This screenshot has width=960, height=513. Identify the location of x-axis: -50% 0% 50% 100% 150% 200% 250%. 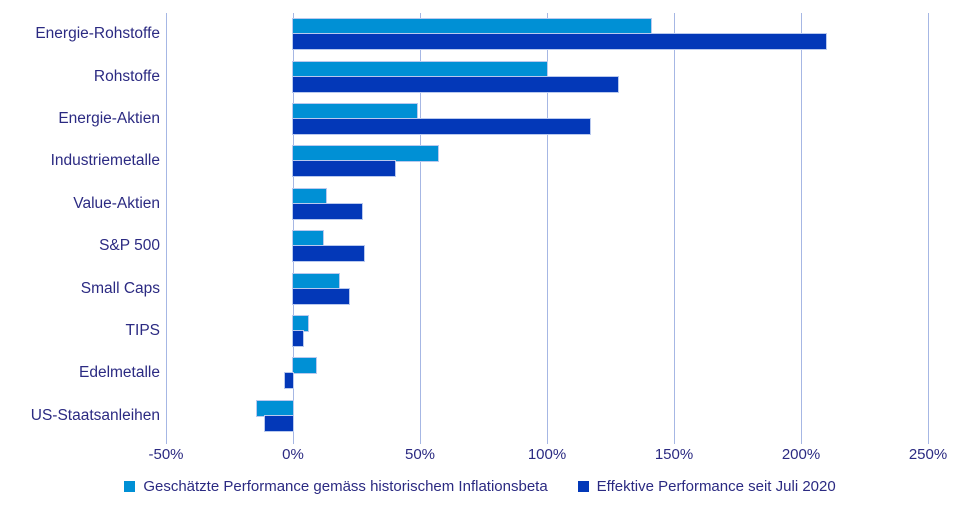
(547, 457).